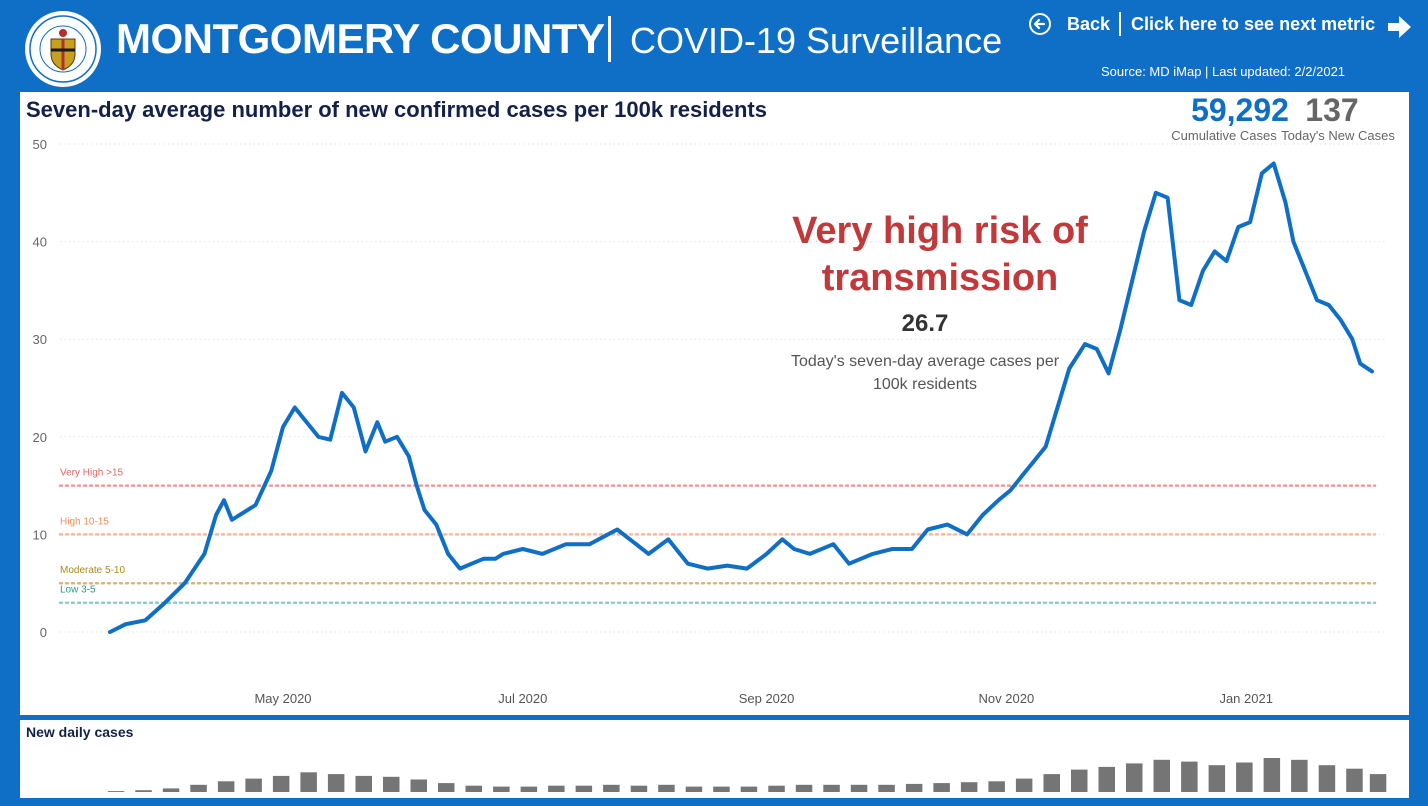  What do you see at coordinates (40, 144) in the screenshot?
I see `y-tick-label: 50` at bounding box center [40, 144].